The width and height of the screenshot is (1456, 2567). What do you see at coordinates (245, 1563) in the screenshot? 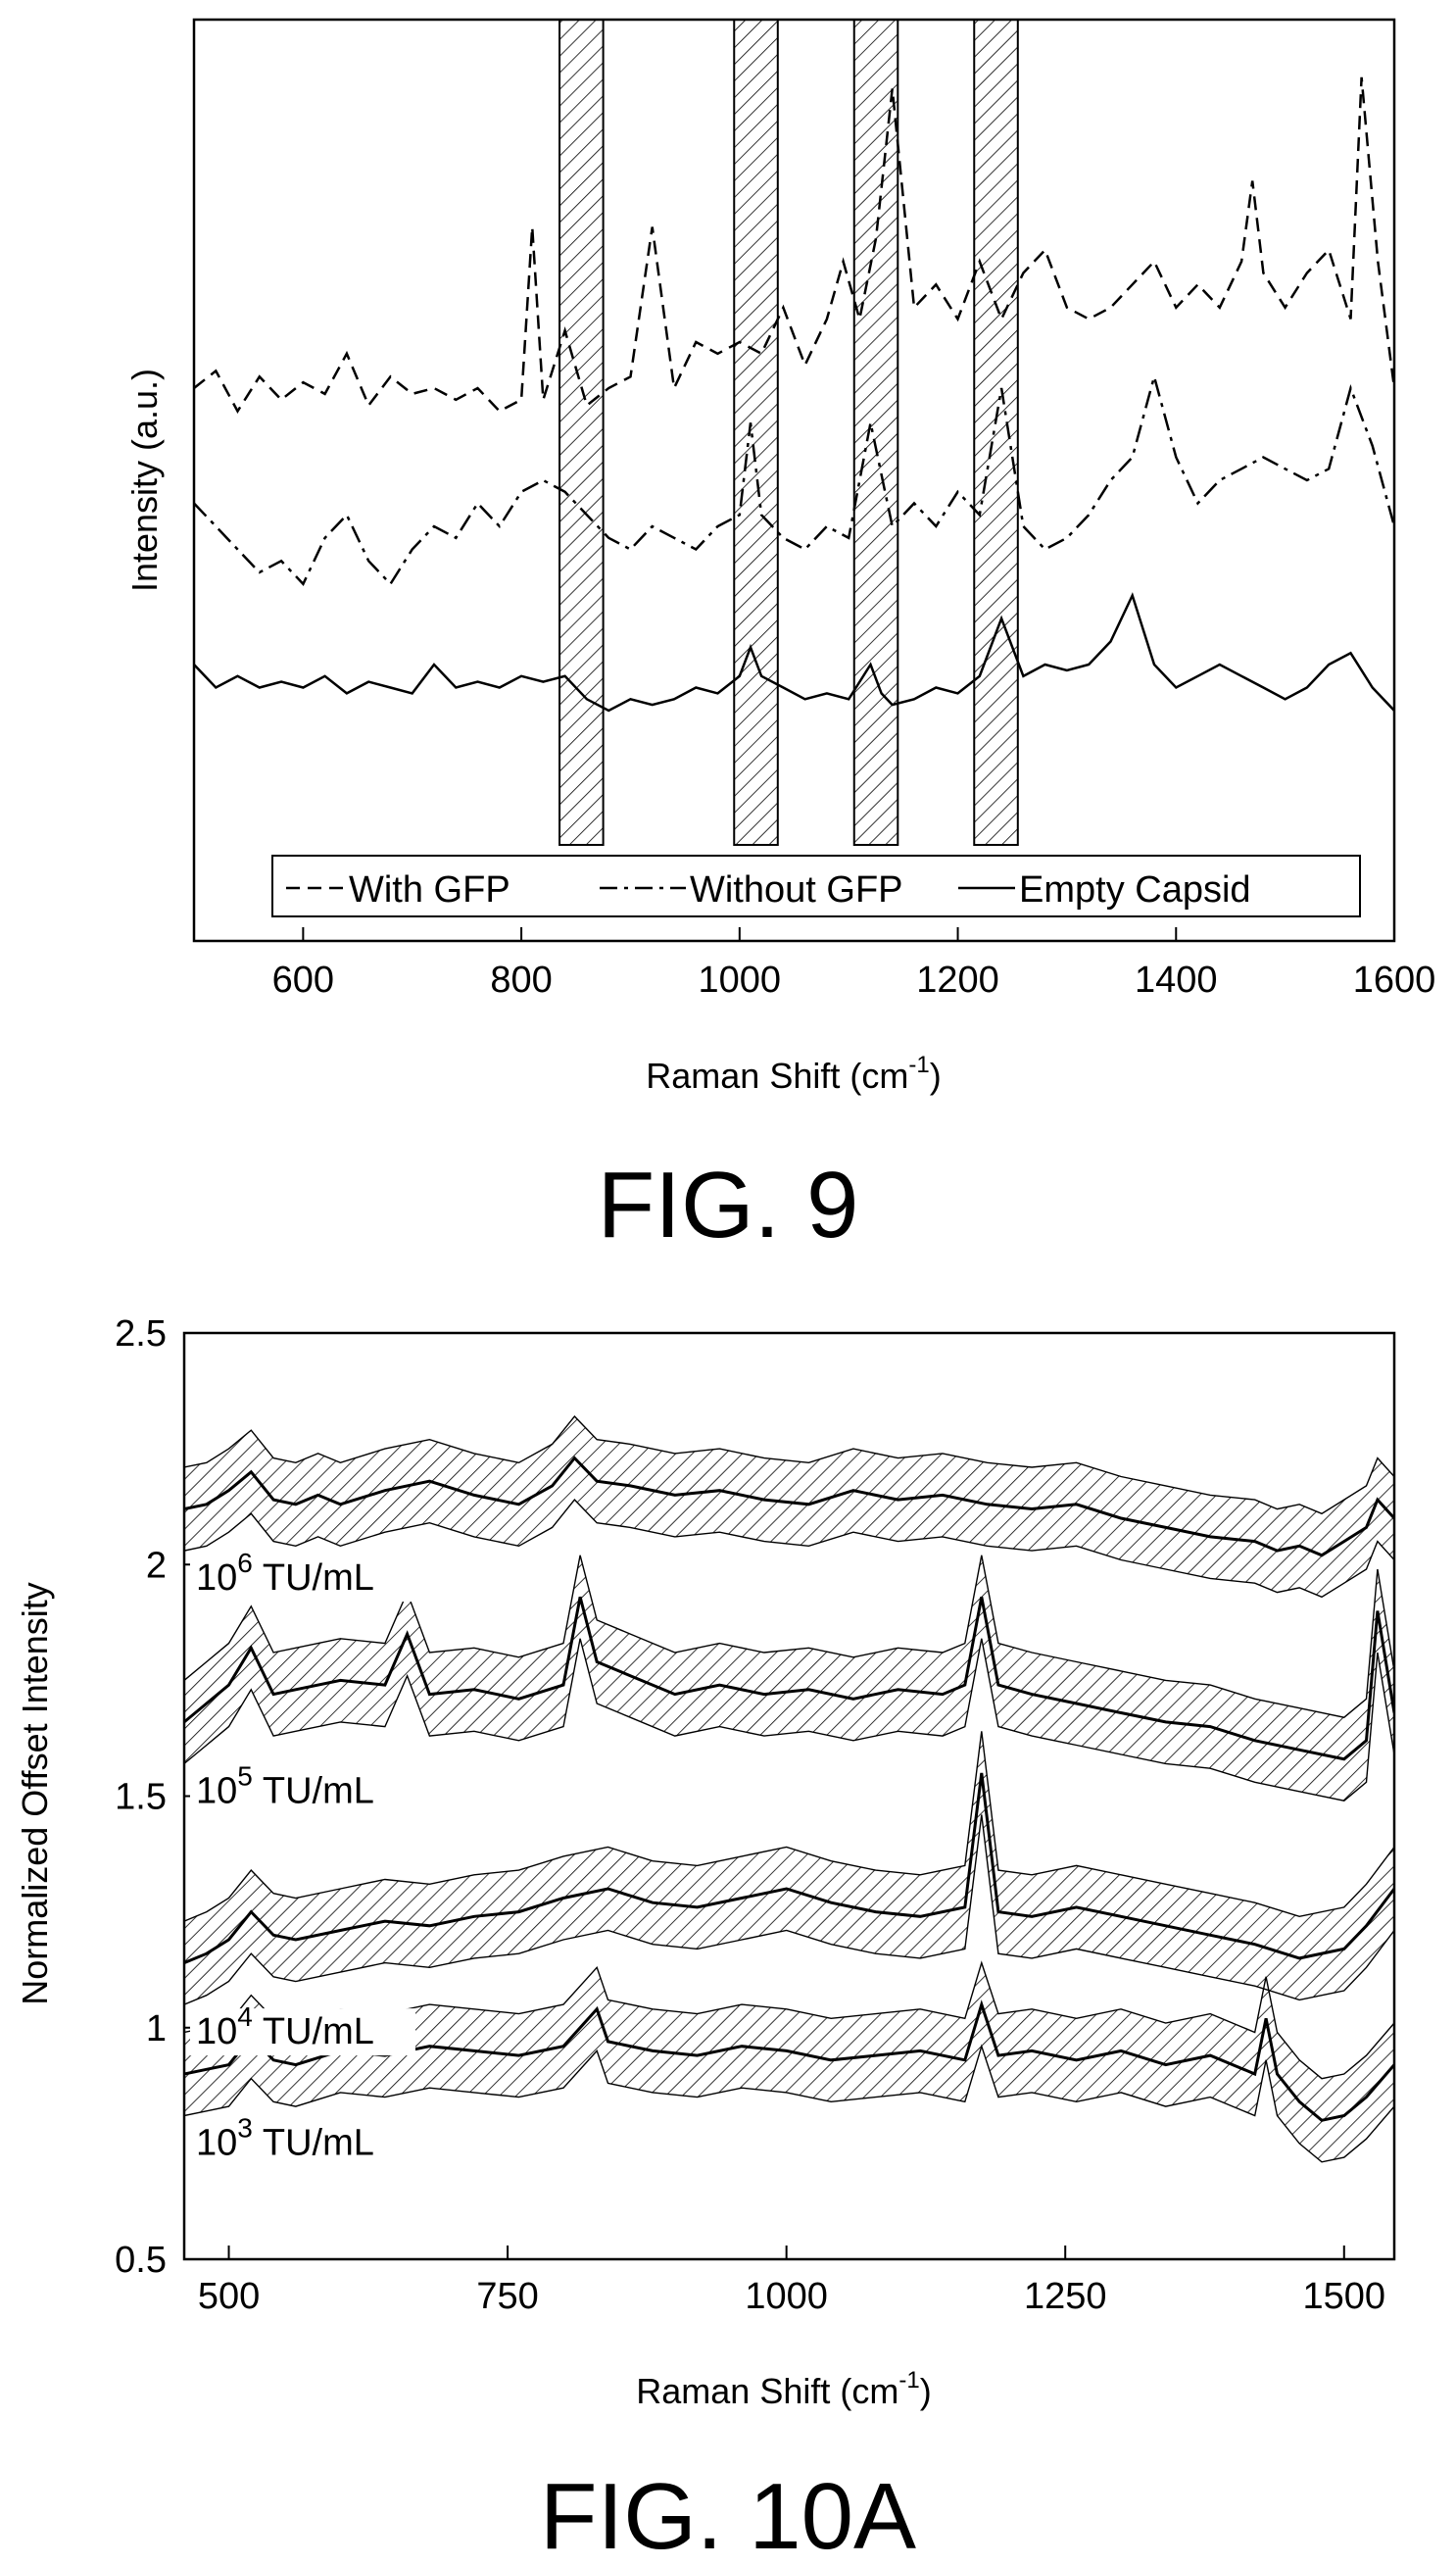
I see `fig10a-conc-exp-0: 6` at bounding box center [245, 1563].